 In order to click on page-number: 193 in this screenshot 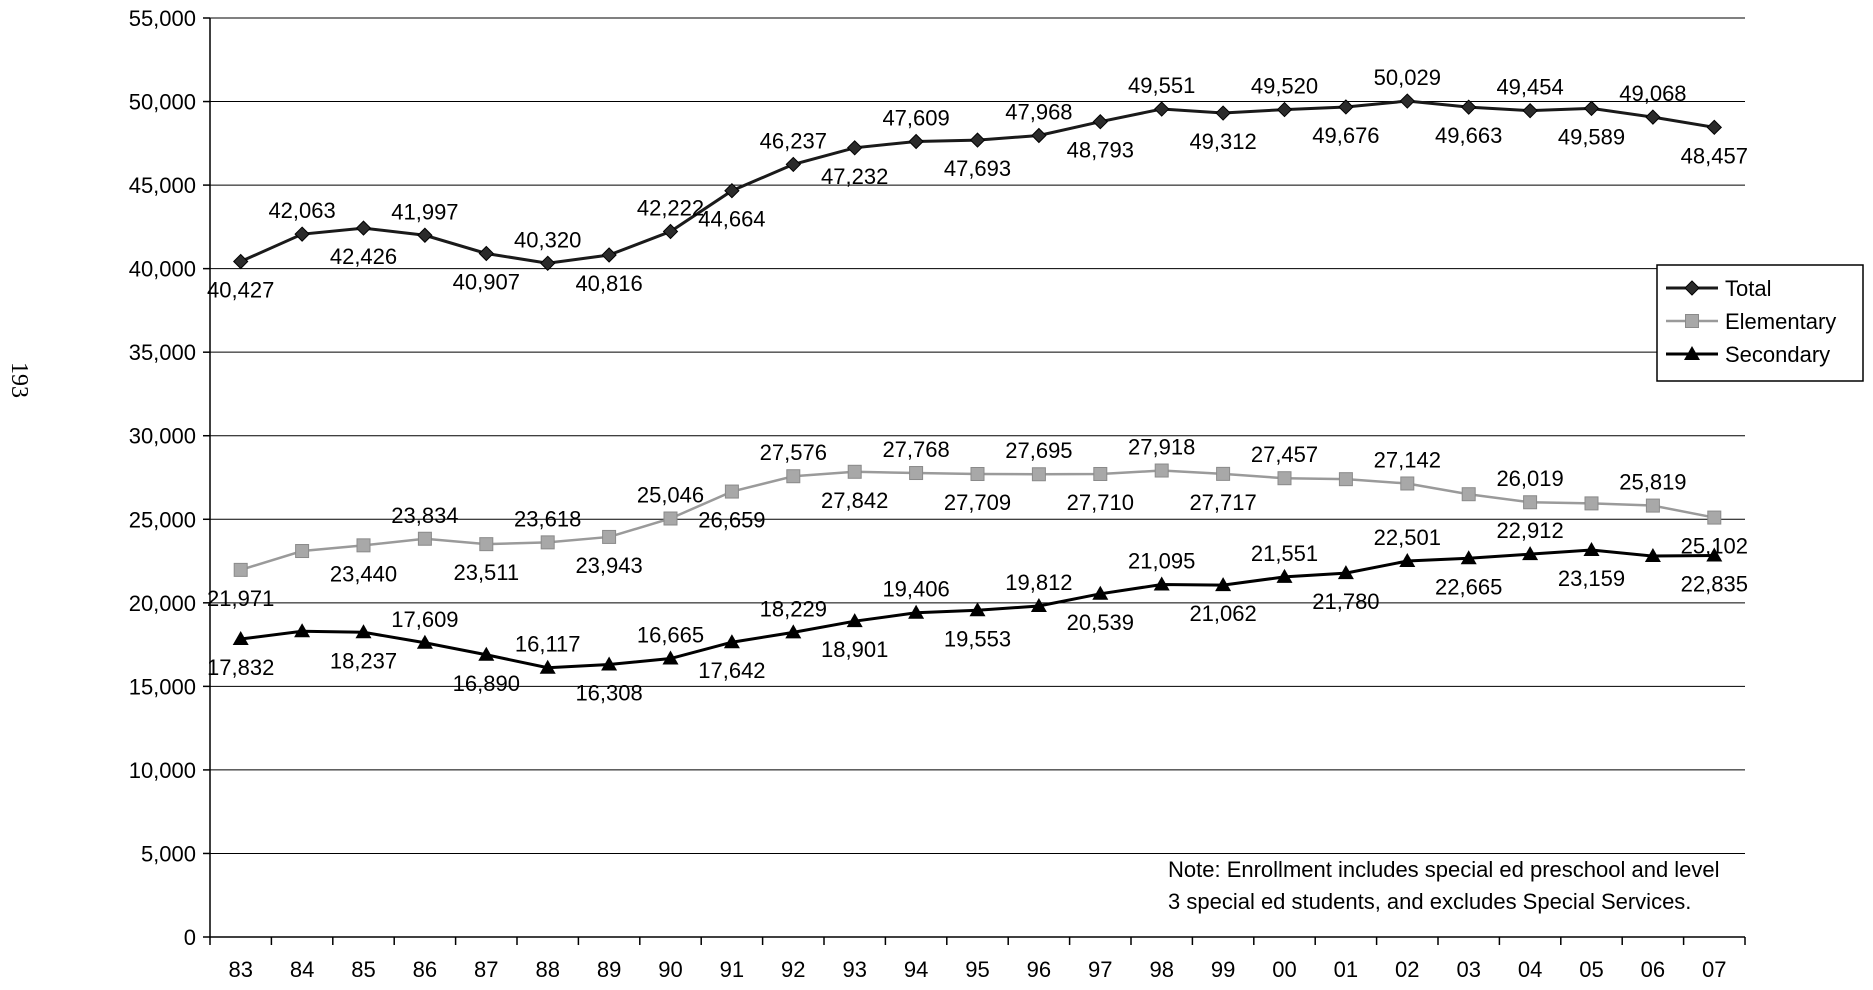, I will do `click(19, 380)`.